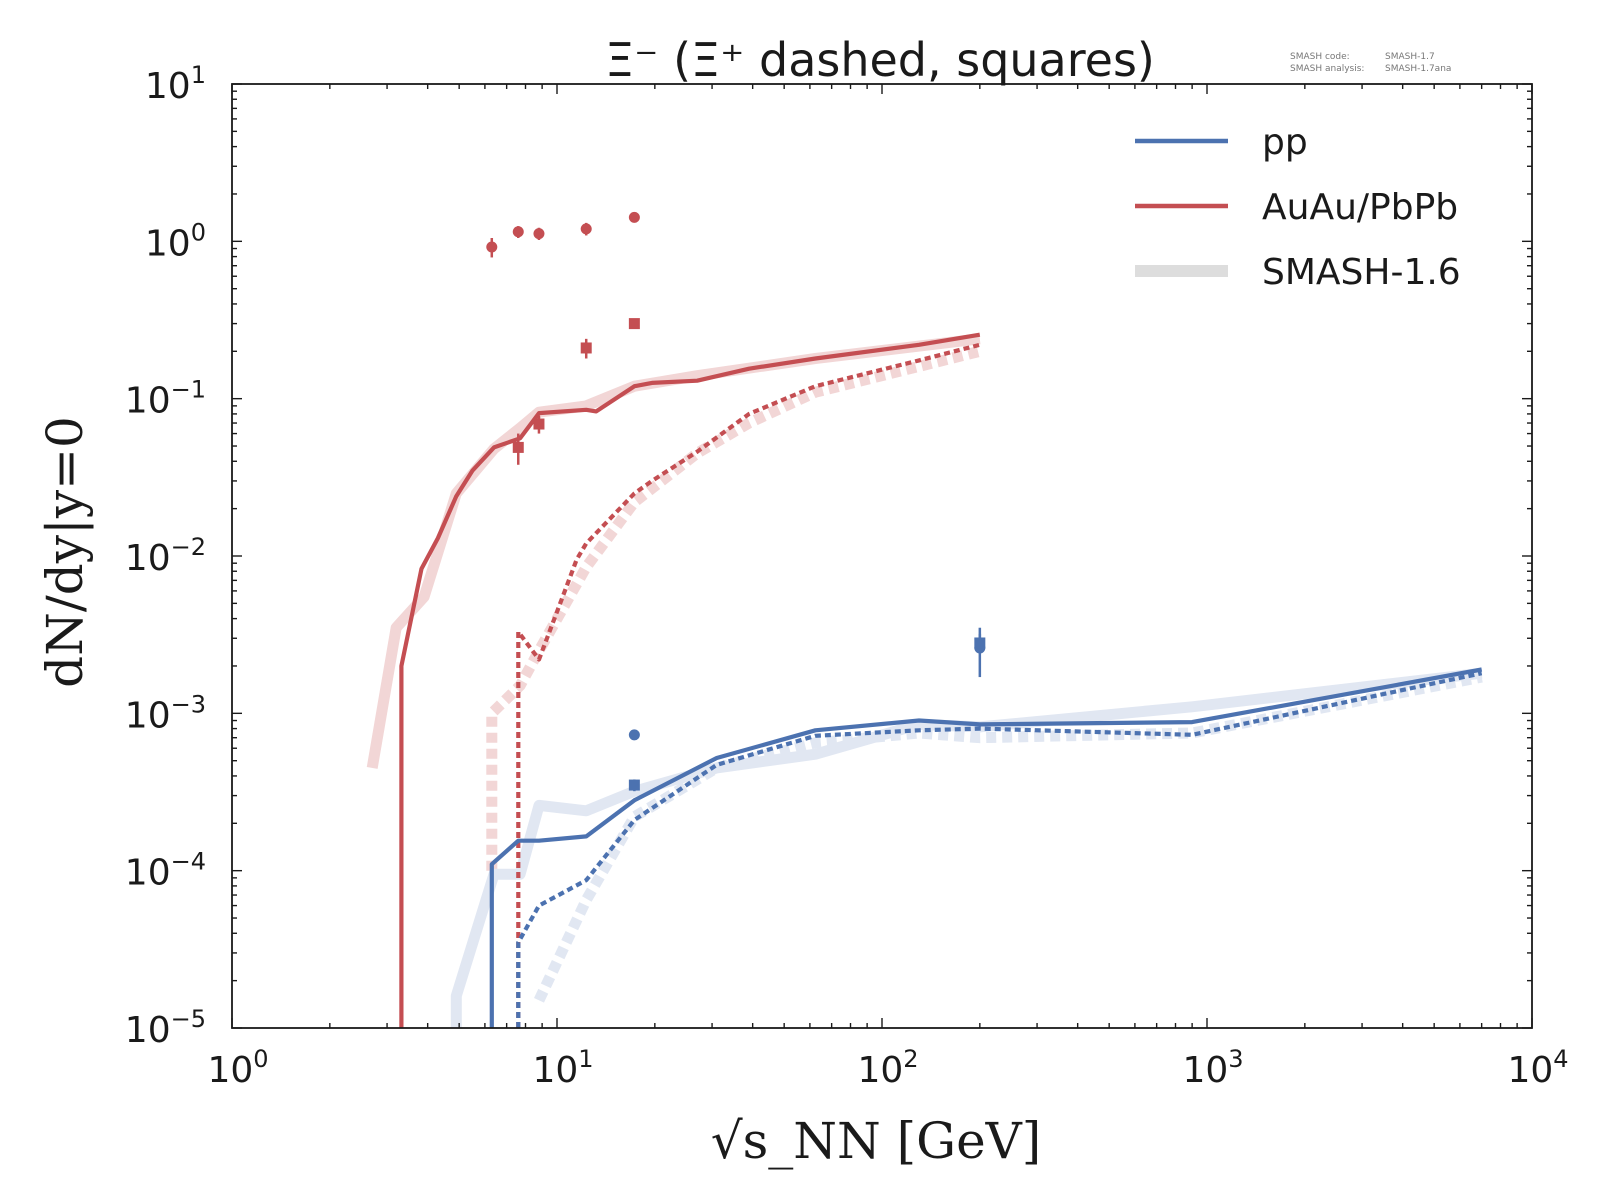  I want to click on y-axis-label: dN/dy|y=0, so click(65, 552).